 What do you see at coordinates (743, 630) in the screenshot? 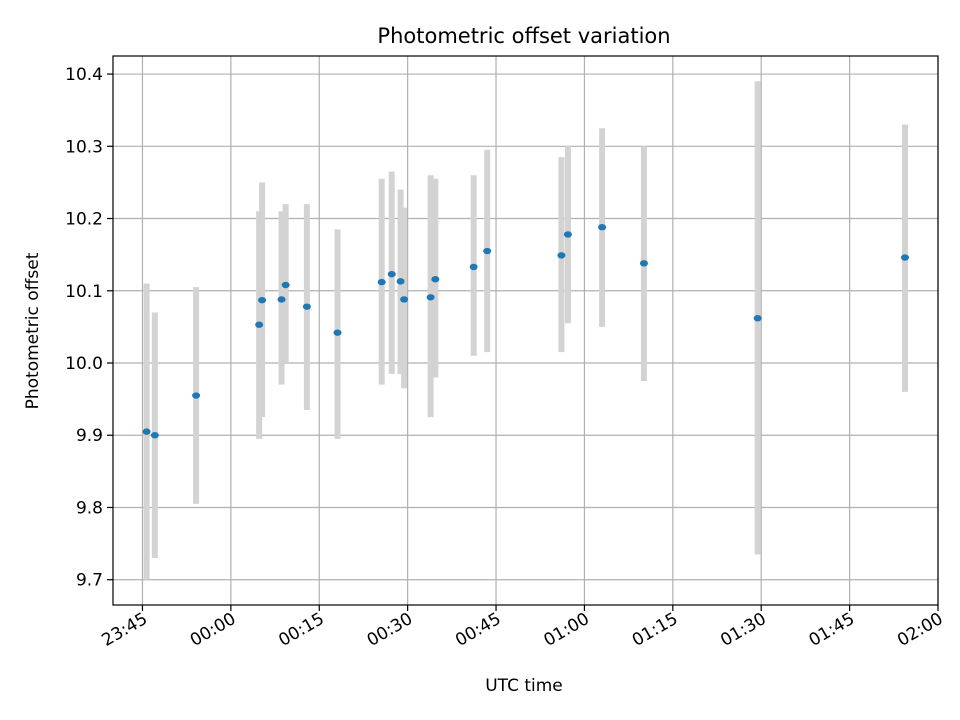
I see `x-tick-label: 01:30` at bounding box center [743, 630].